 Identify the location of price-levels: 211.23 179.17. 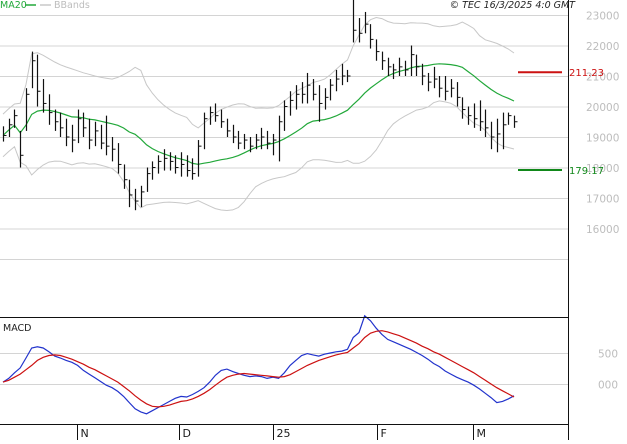
(561, 122).